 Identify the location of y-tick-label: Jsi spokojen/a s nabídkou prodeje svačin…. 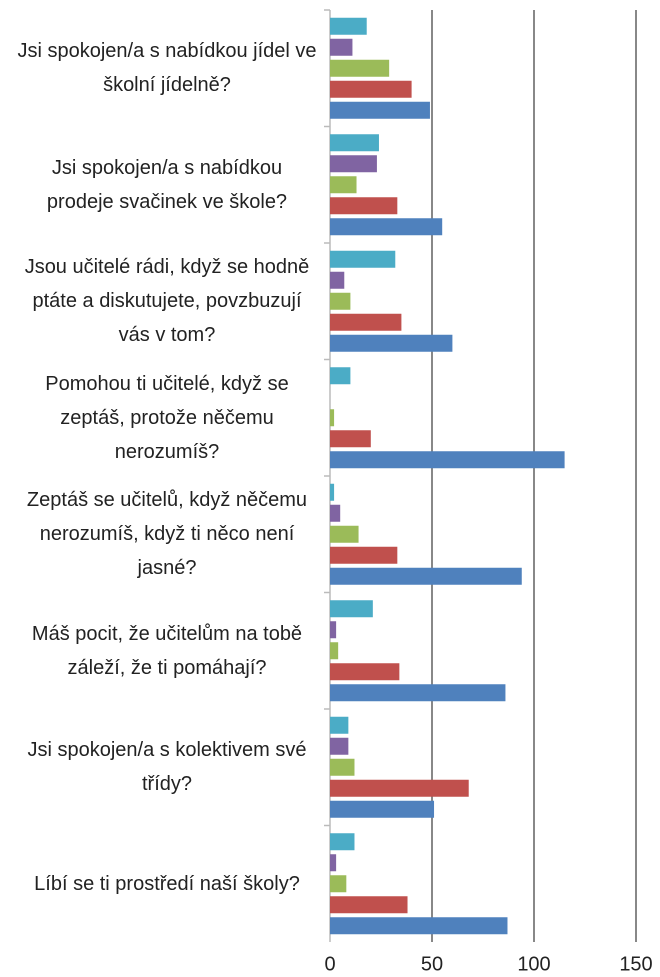
(167, 184).